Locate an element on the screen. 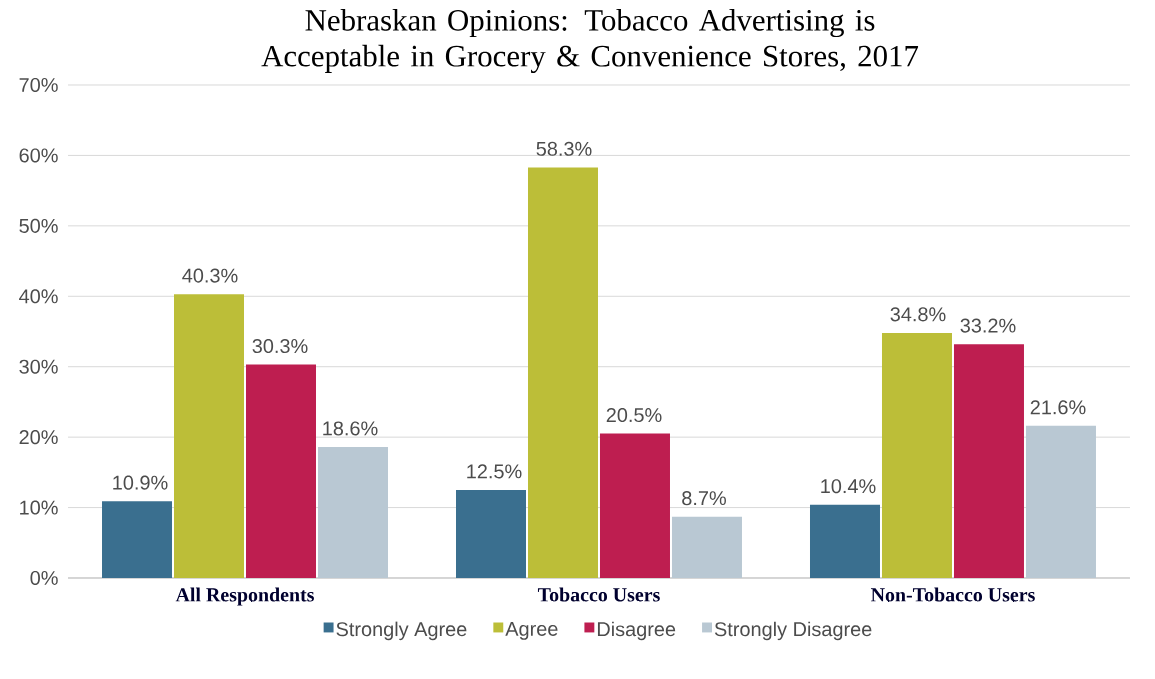  y-tick-label: 70% is located at coordinates (38, 85).